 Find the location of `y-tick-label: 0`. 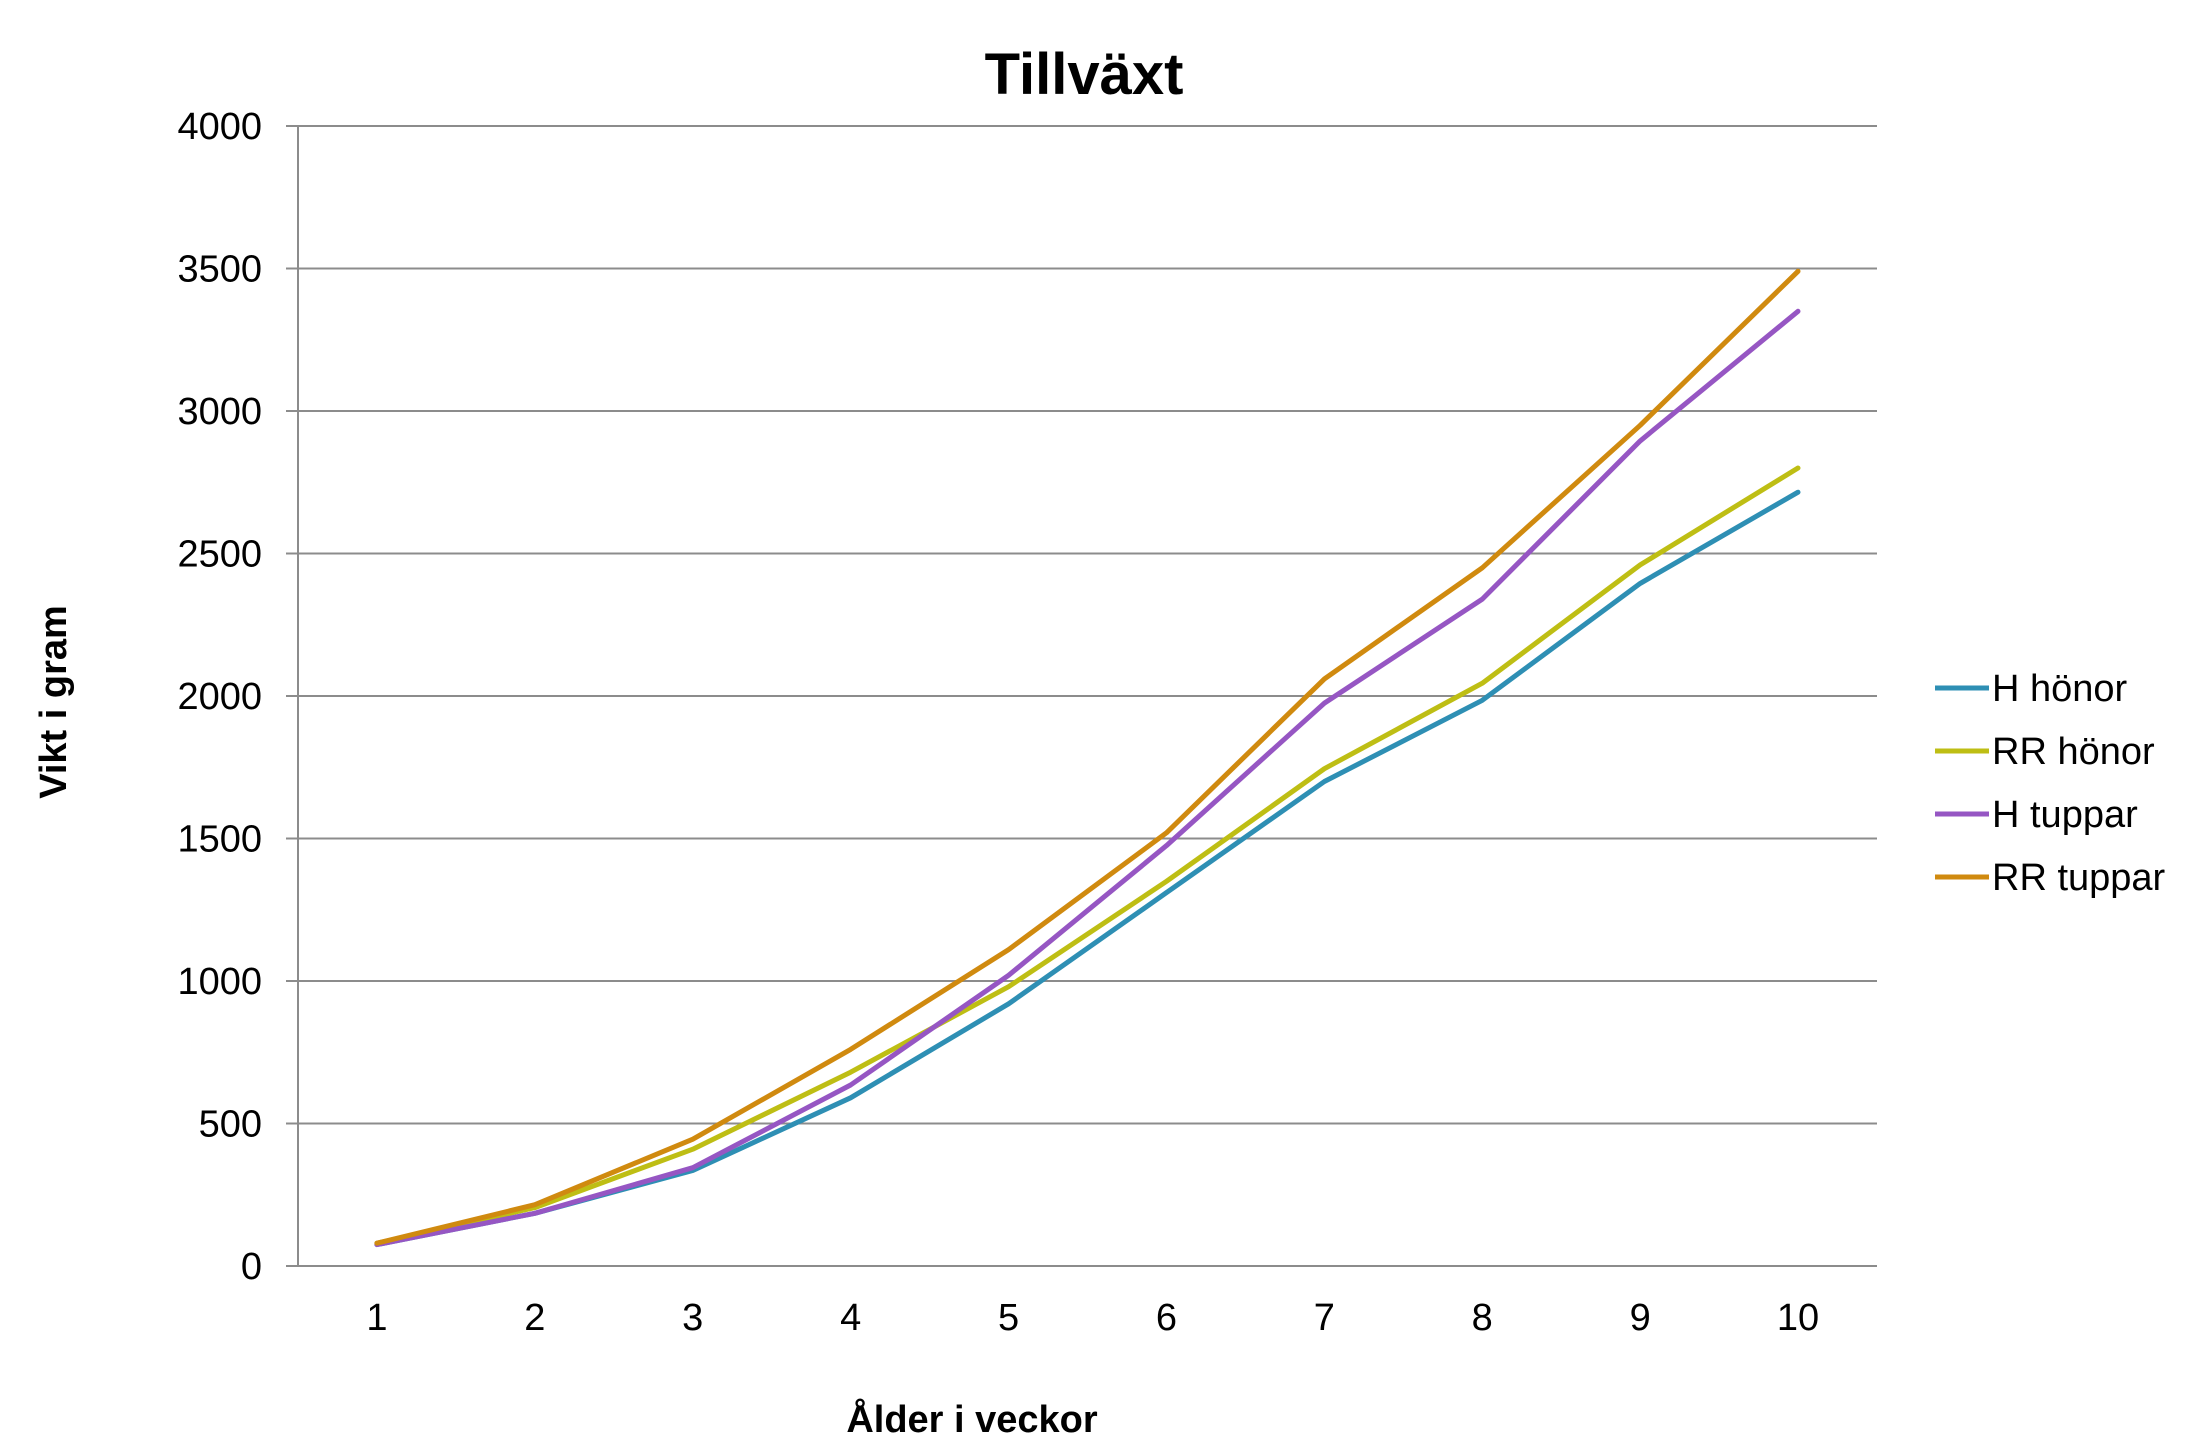

y-tick-label: 0 is located at coordinates (251, 1267).